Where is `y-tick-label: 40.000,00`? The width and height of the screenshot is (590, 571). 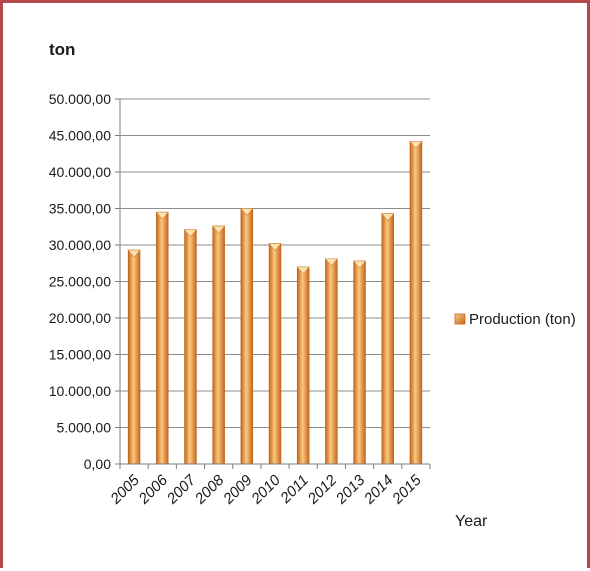 y-tick-label: 40.000,00 is located at coordinates (80, 172).